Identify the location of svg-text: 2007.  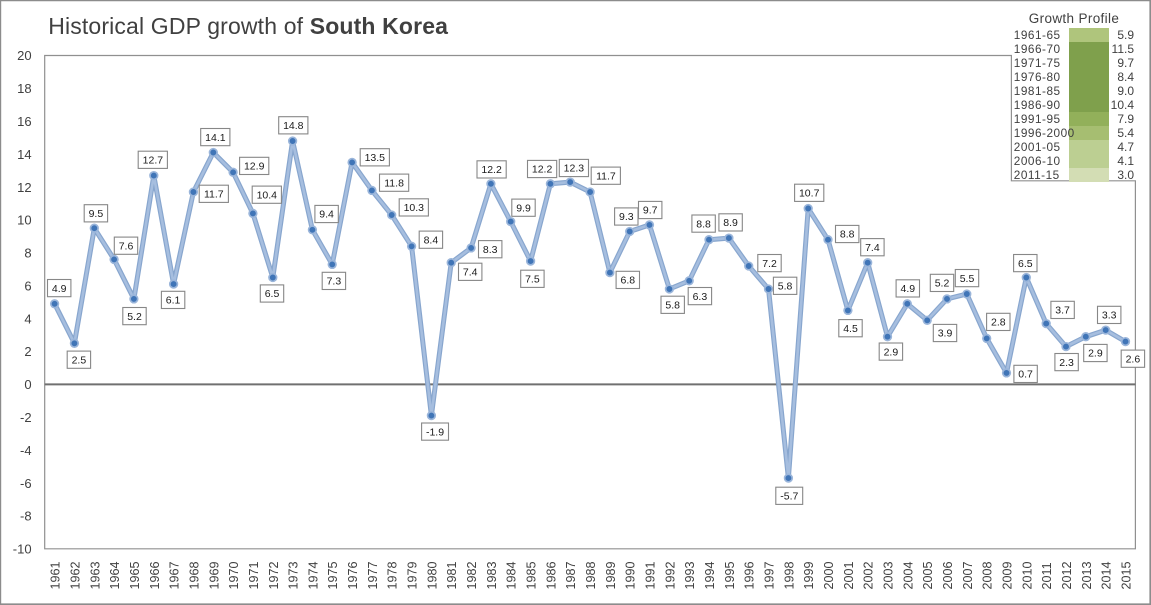
(968, 575).